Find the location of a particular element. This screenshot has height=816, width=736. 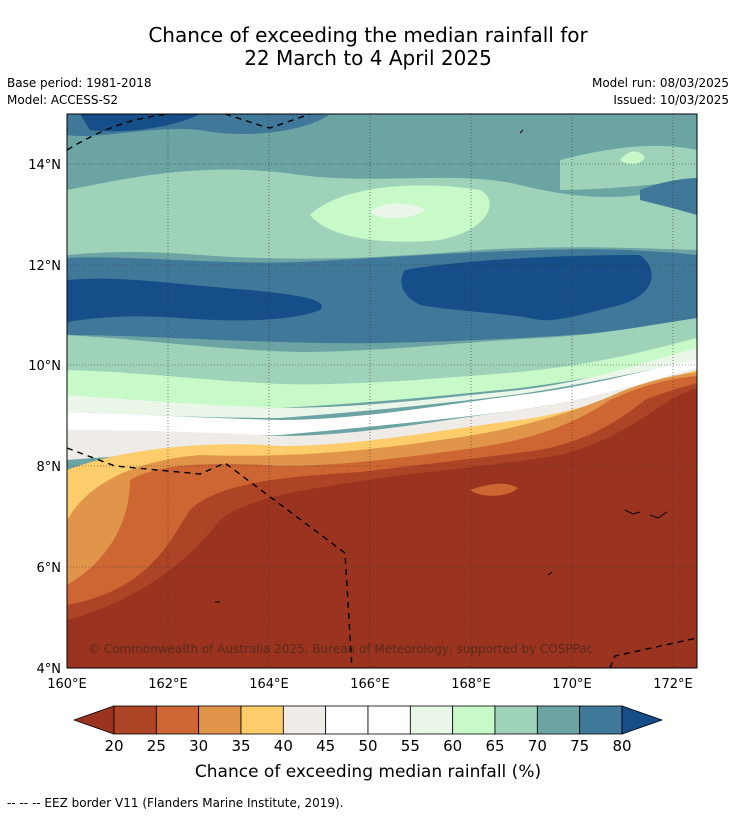

colorbar-tick-label: 50 is located at coordinates (367, 746).